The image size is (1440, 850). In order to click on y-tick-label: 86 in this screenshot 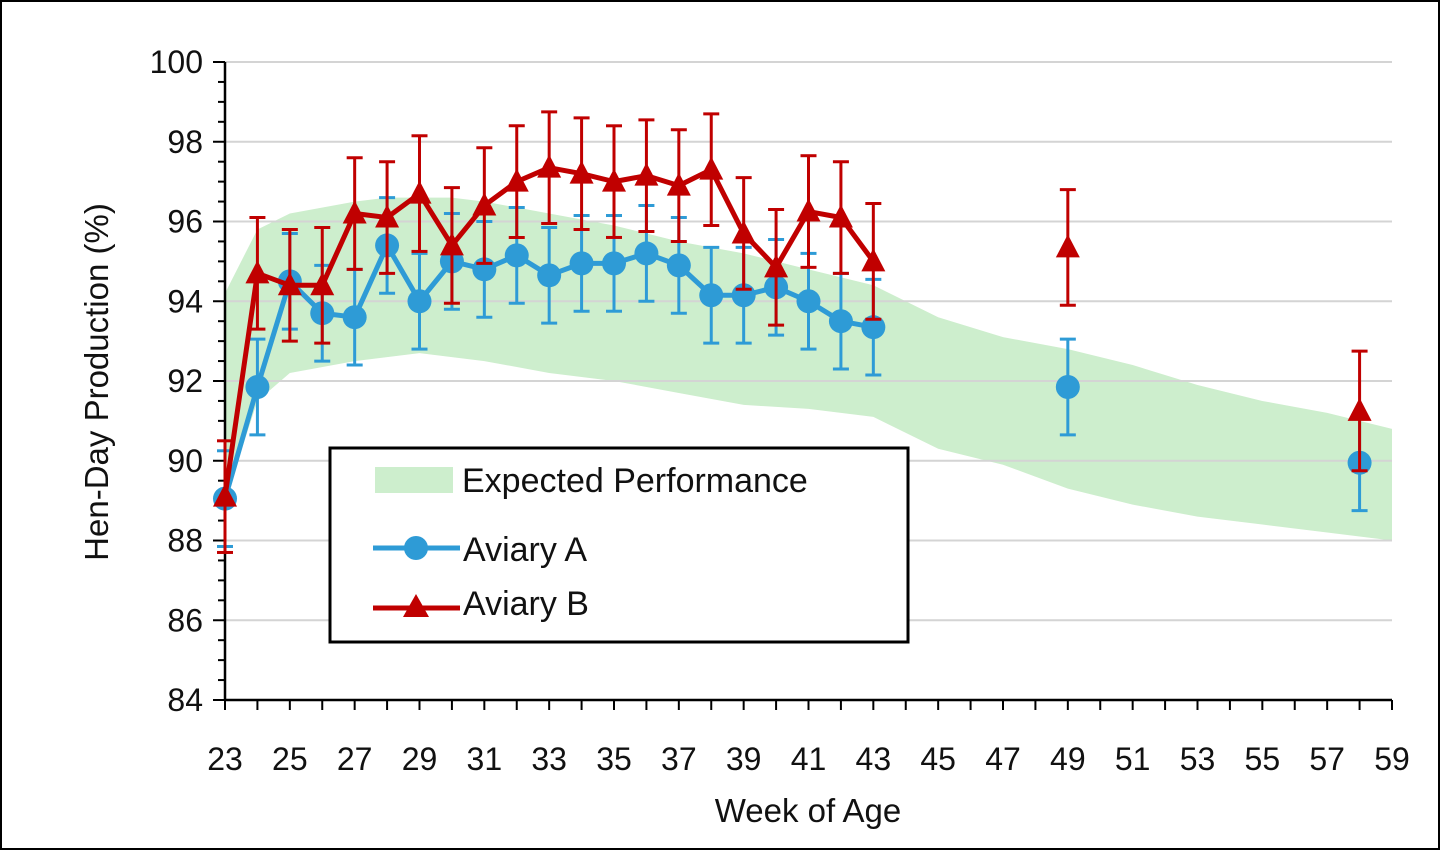, I will do `click(185, 620)`.